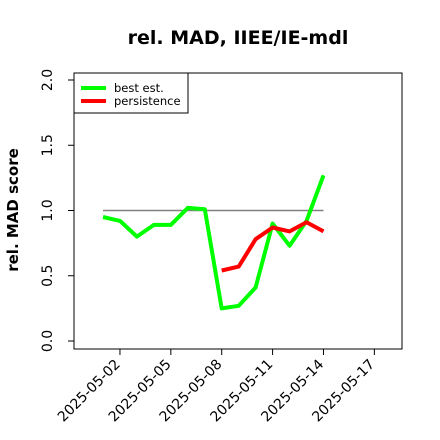 Image resolution: width=440 pixels, height=440 pixels. I want to click on y-tick-label: 1.5, so click(48, 145).